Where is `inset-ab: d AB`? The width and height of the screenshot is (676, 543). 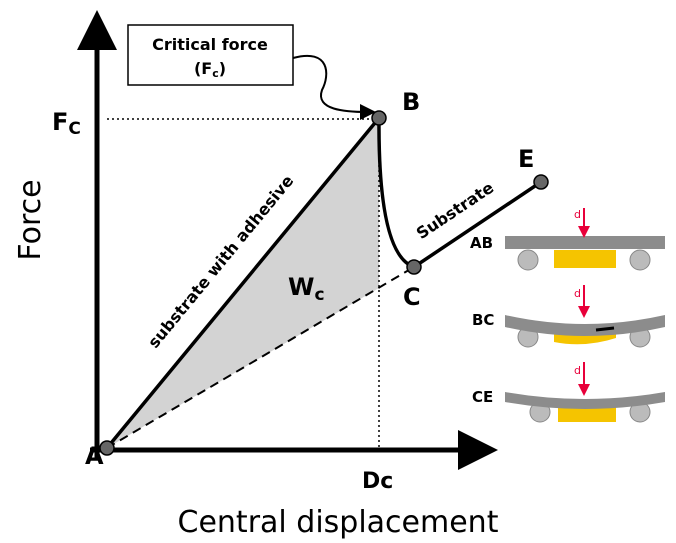 inset-ab: d AB is located at coordinates (567, 239).